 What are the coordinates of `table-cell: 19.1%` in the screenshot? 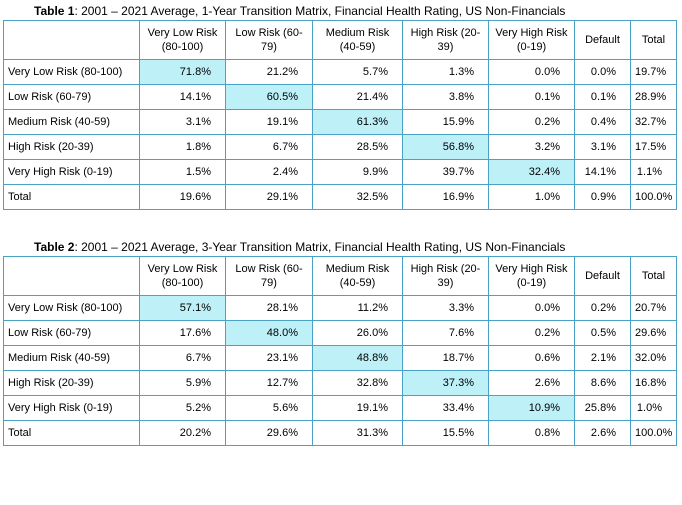 It's located at (357, 408).